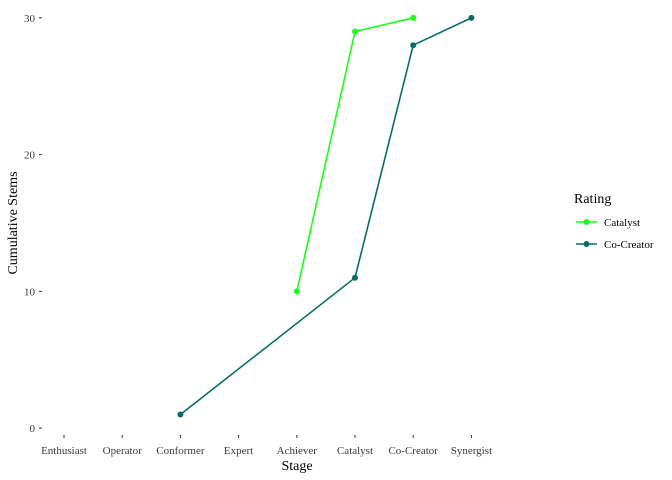  I want to click on x-tick-label: Operator, so click(122, 451).